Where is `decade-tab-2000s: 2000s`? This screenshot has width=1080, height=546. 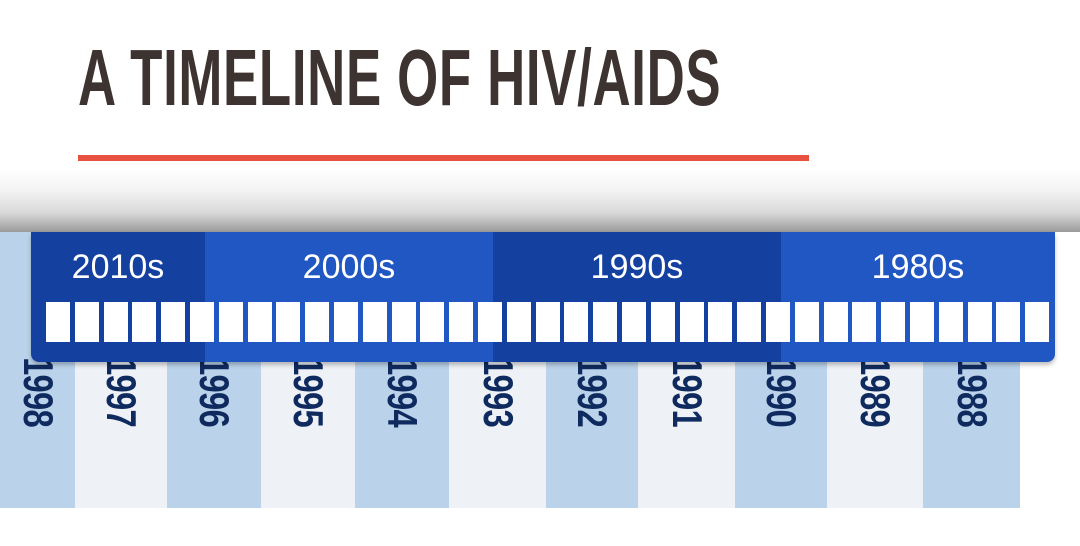 decade-tab-2000s: 2000s is located at coordinates (349, 297).